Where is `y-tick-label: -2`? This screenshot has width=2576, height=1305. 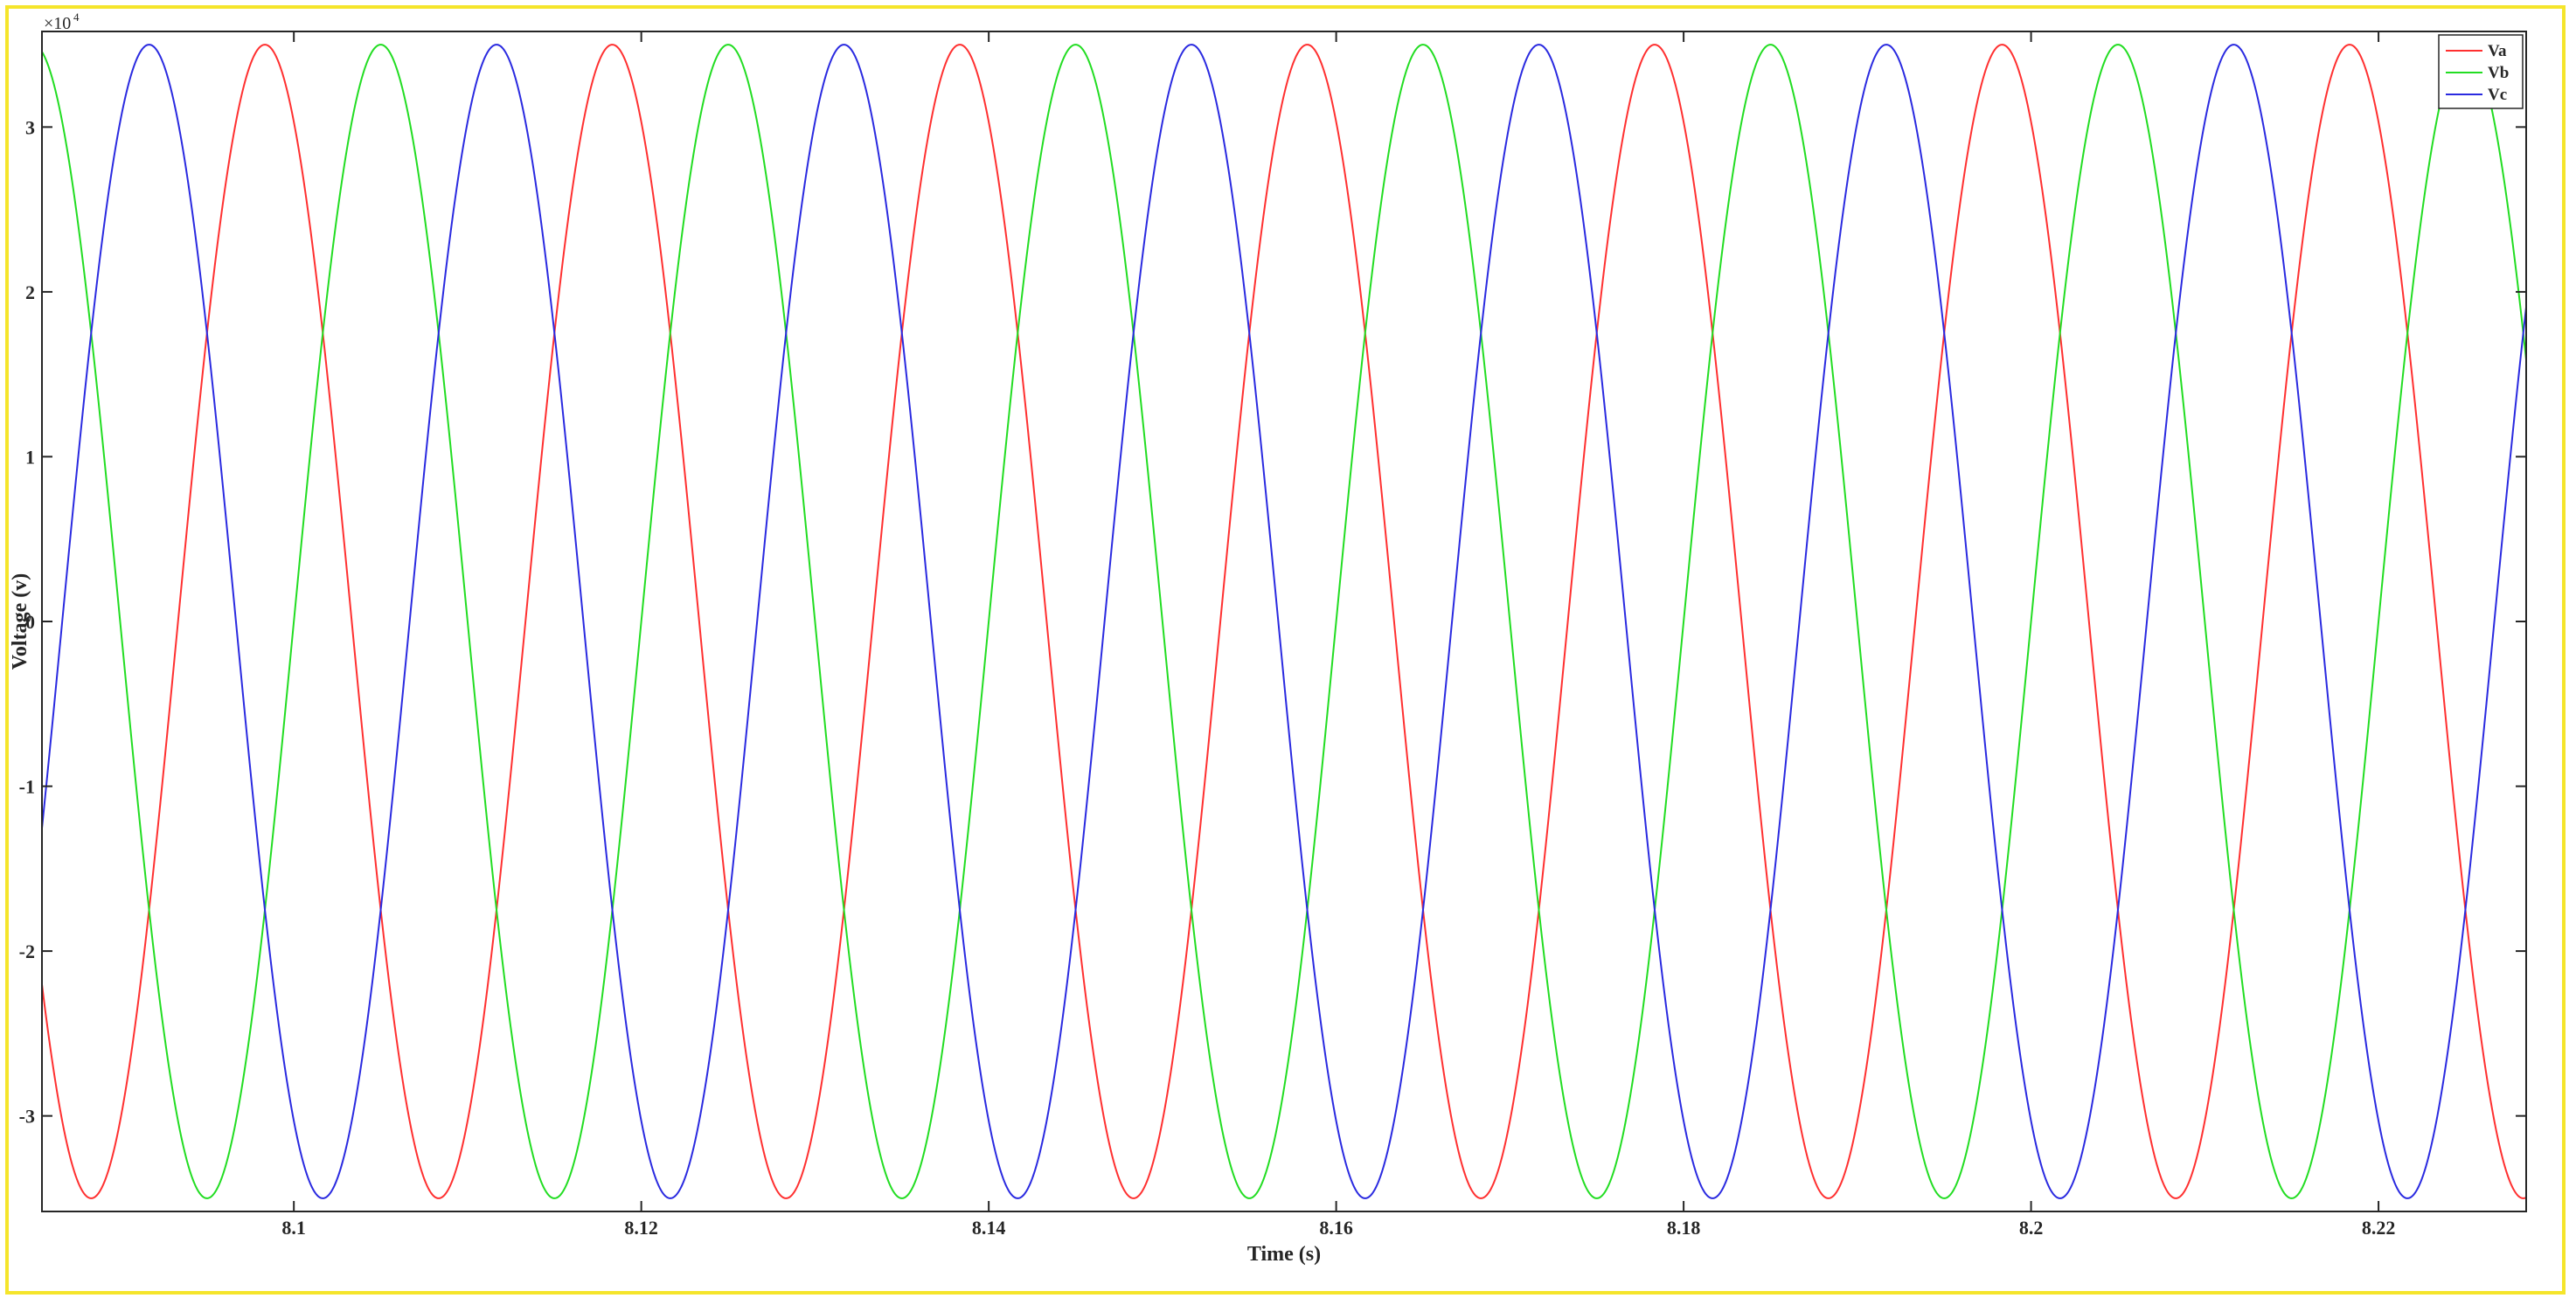
y-tick-label: -2 is located at coordinates (27, 952).